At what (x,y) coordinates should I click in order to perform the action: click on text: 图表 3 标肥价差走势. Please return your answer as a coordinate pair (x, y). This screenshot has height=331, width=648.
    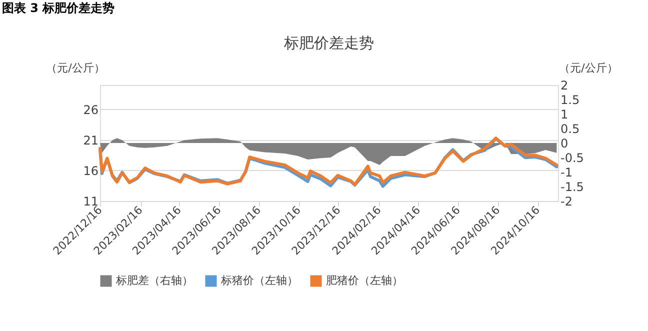
    Looking at the image, I should click on (58, 8).